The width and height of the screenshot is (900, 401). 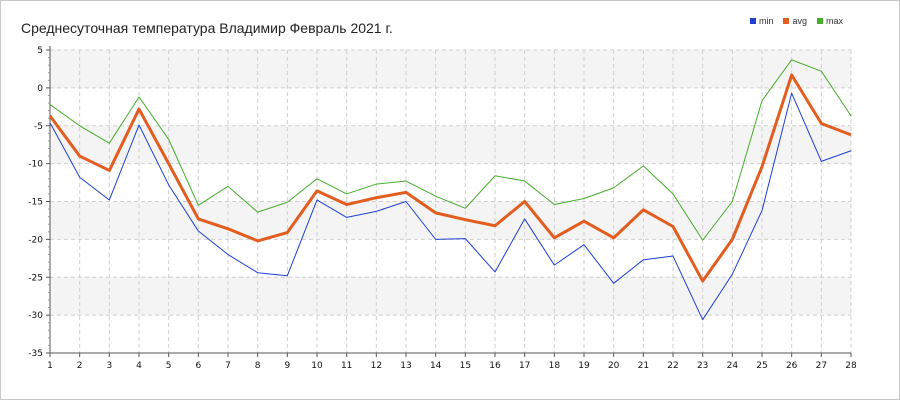 I want to click on x-tick-label: 4, so click(x=139, y=366).